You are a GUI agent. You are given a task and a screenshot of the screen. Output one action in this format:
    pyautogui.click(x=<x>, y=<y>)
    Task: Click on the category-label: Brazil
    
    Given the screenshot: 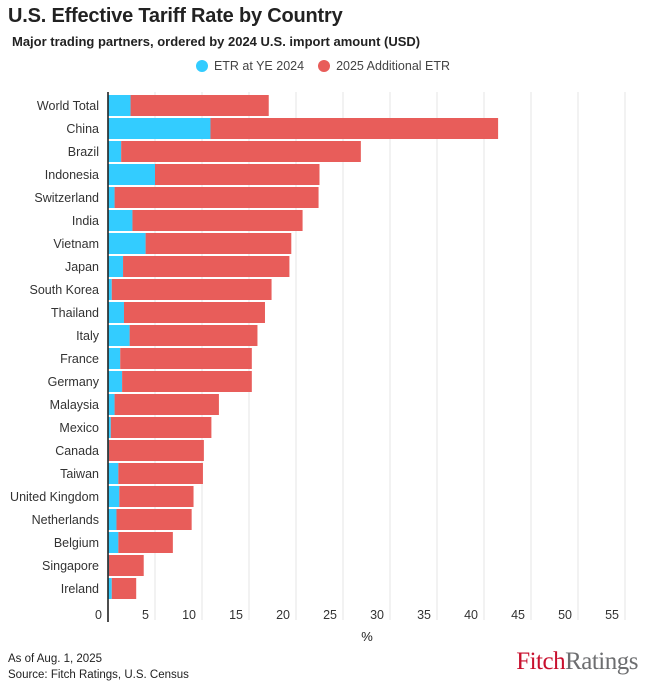 What is the action you would take?
    pyautogui.click(x=83, y=152)
    